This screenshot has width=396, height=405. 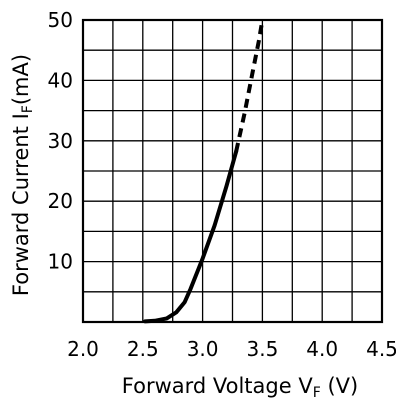 I want to click on x-tick-label: 3.5, so click(x=262, y=349).